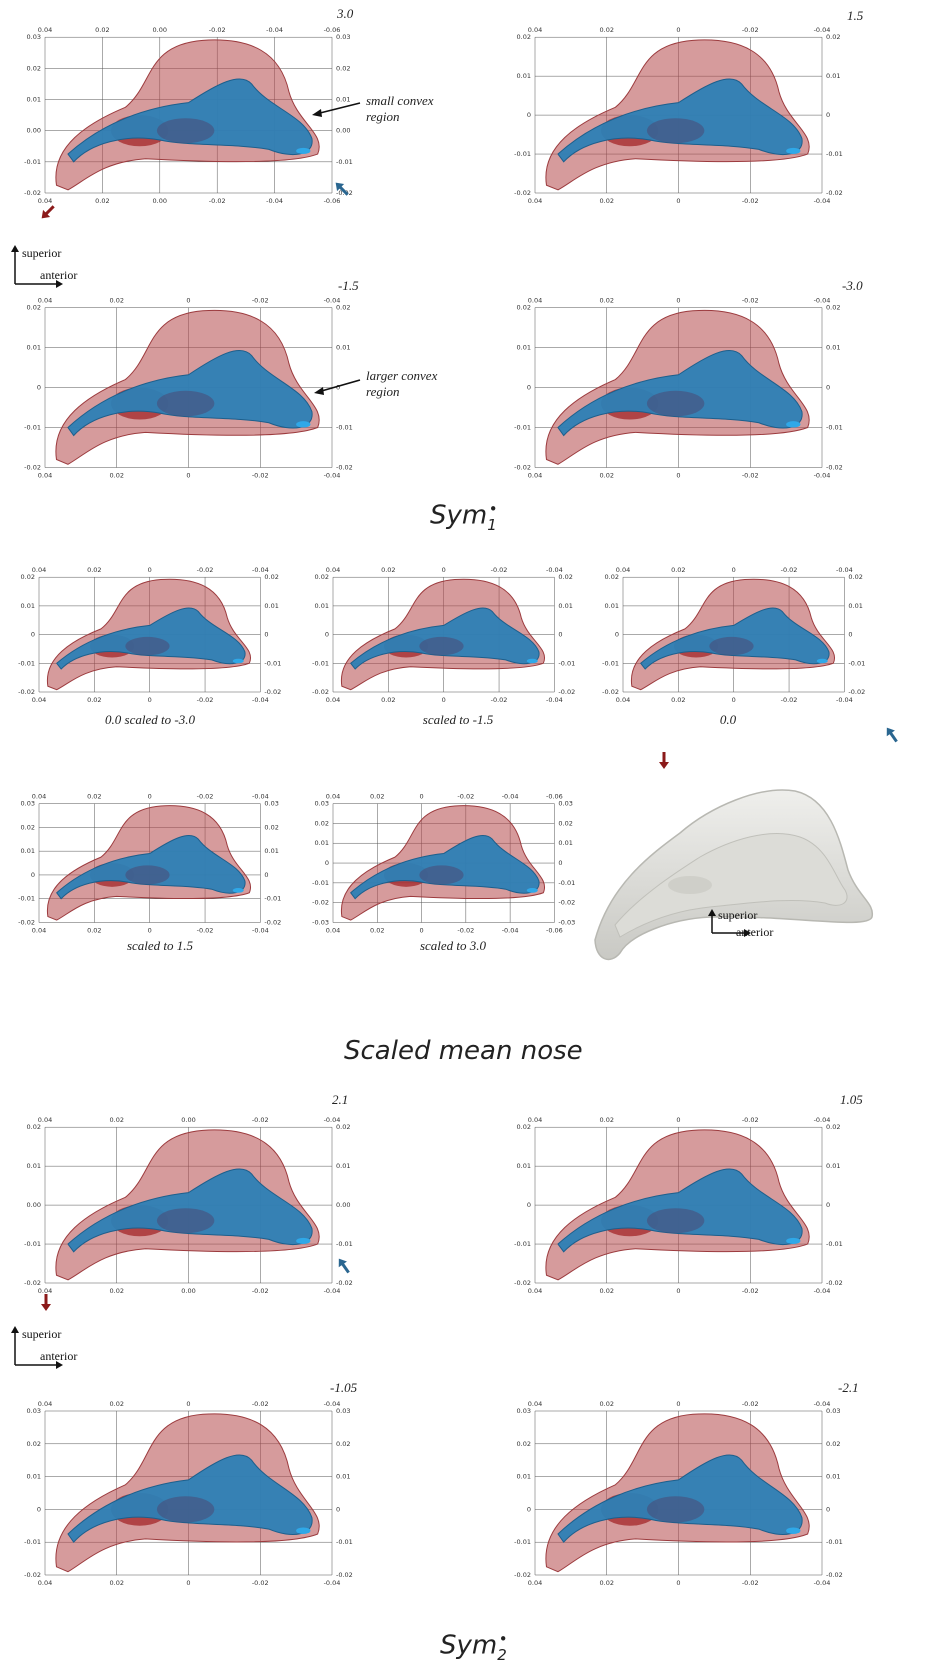  I want to click on section-sup: •, so click(493, 509).